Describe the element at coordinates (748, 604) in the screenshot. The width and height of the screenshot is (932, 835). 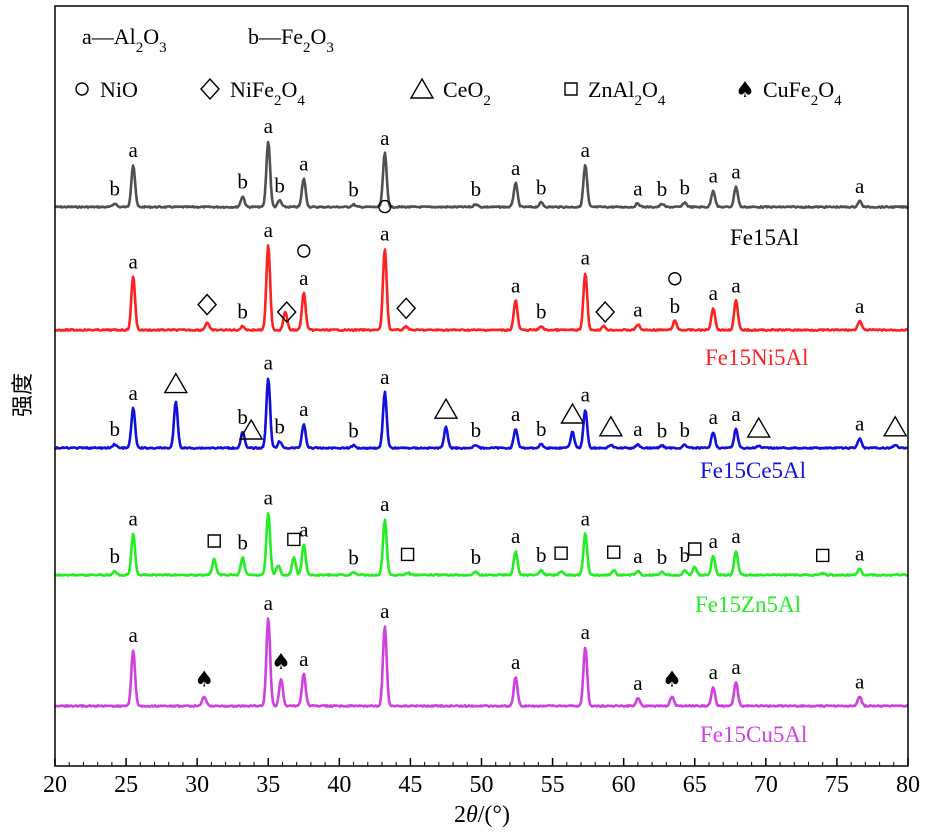
I see `sample-name: Fe15Zn5Al` at that location.